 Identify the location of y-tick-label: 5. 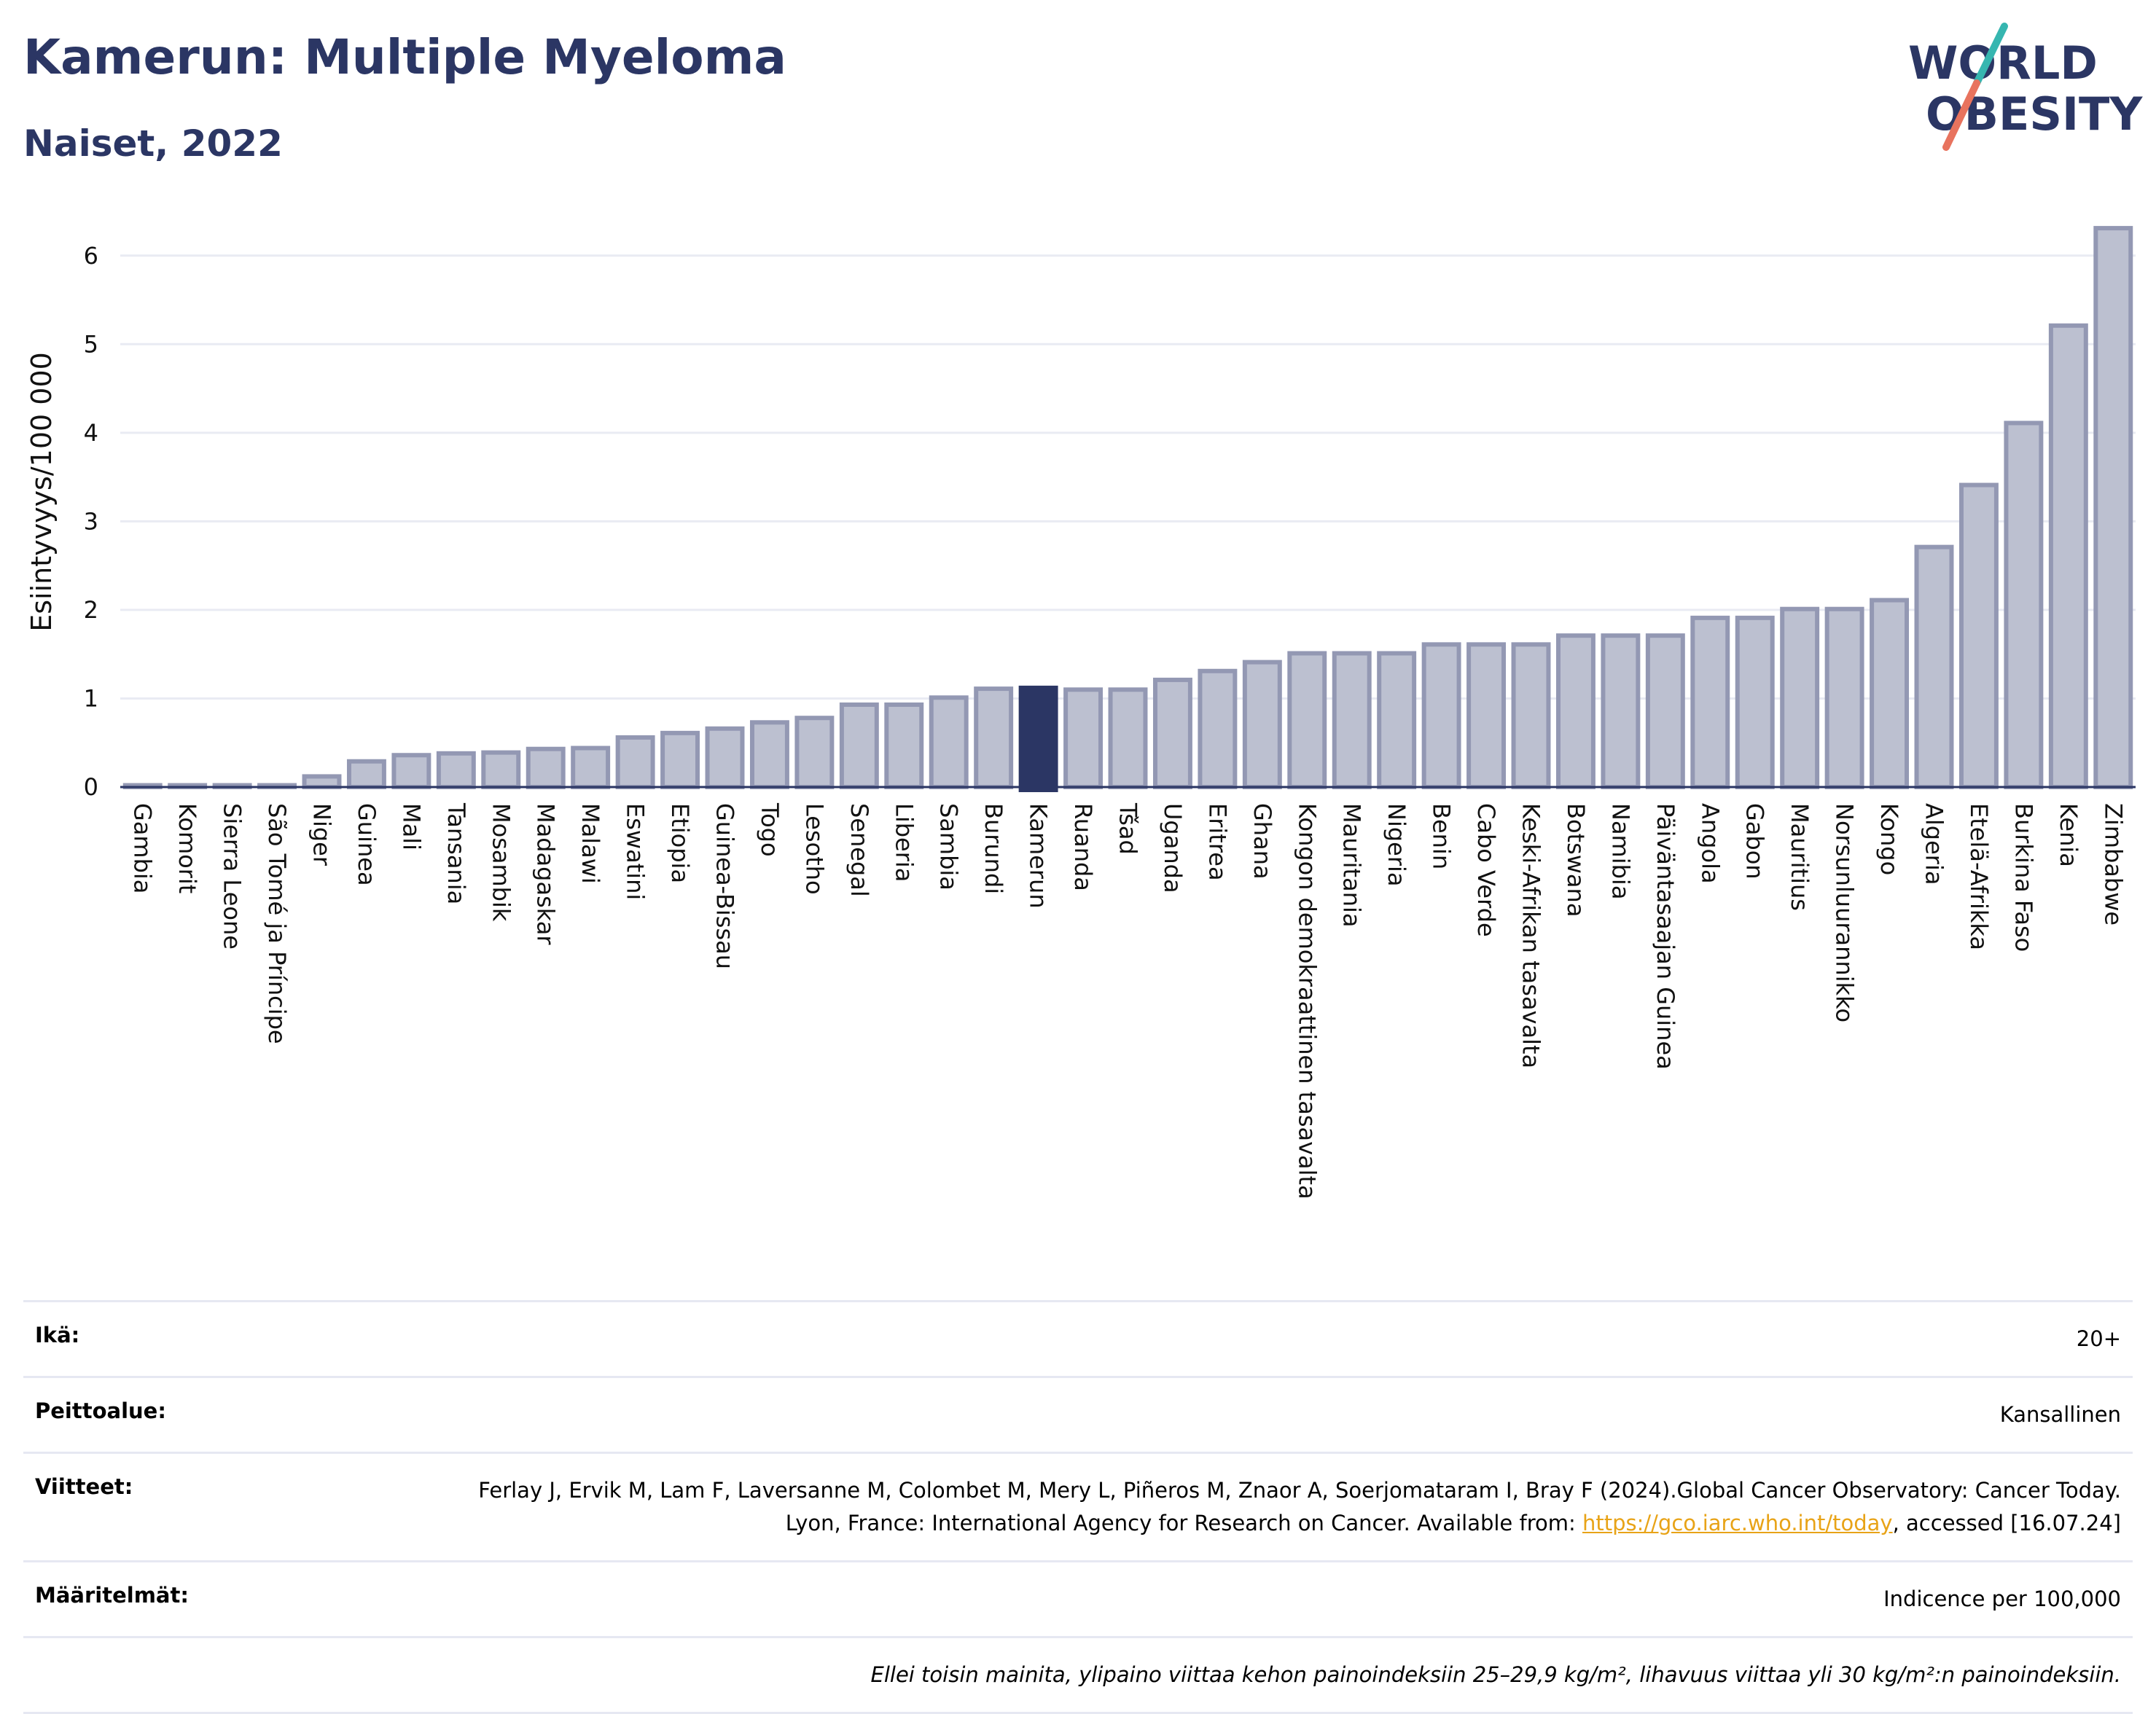
(91, 344).